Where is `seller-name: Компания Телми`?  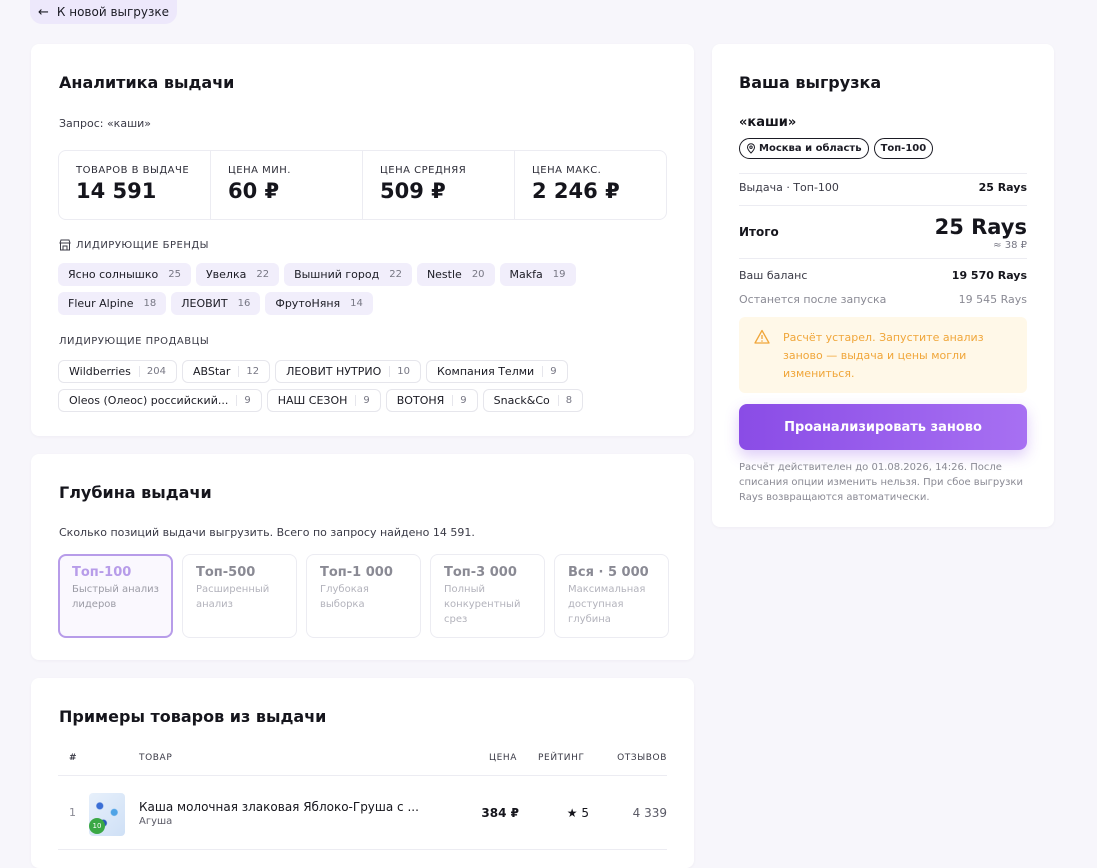 seller-name: Компания Телми is located at coordinates (485, 371).